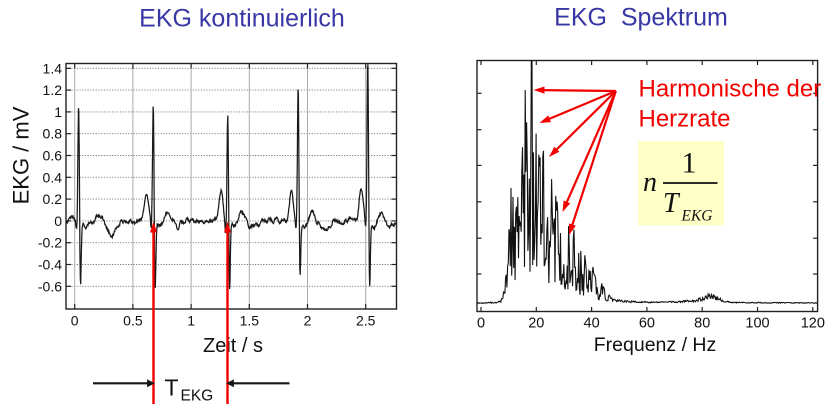 Image resolution: width=831 pixels, height=415 pixels. Describe the element at coordinates (685, 119) in the screenshot. I see `svg-text: Herzrate` at that location.